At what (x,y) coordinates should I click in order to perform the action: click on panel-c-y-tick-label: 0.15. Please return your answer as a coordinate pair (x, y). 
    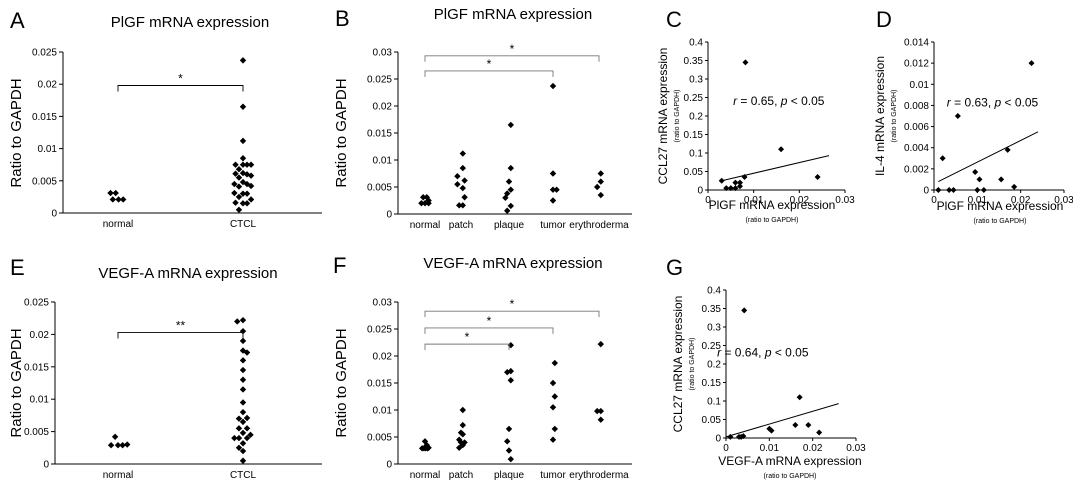
    Looking at the image, I should click on (694, 135).